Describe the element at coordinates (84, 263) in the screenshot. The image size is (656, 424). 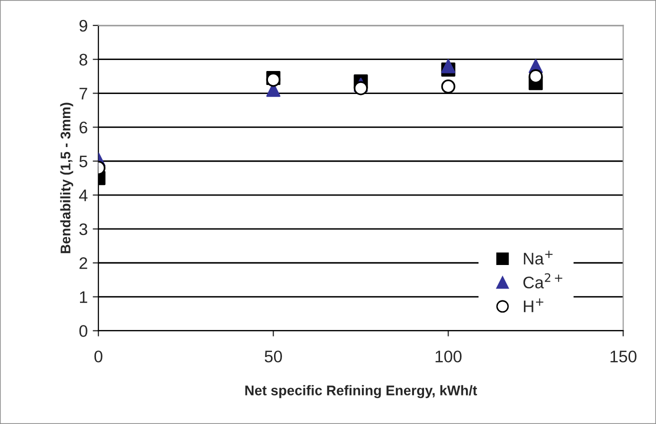
I see `y-tick-label: 2` at that location.